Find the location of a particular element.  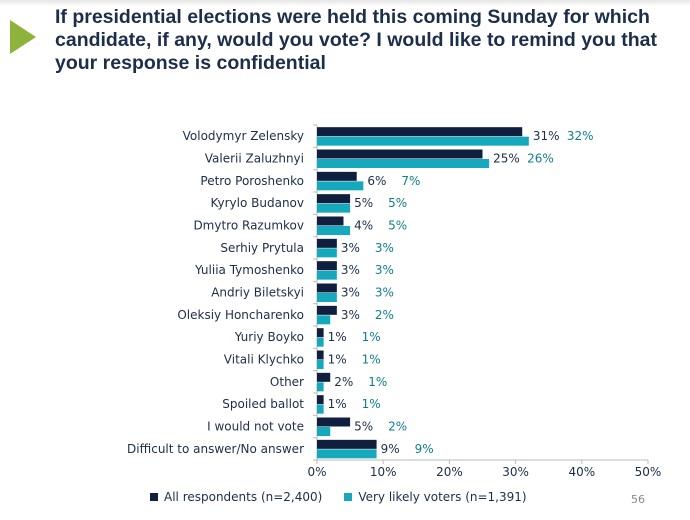

category-label: Difficult to answer/No answer is located at coordinates (215, 449).